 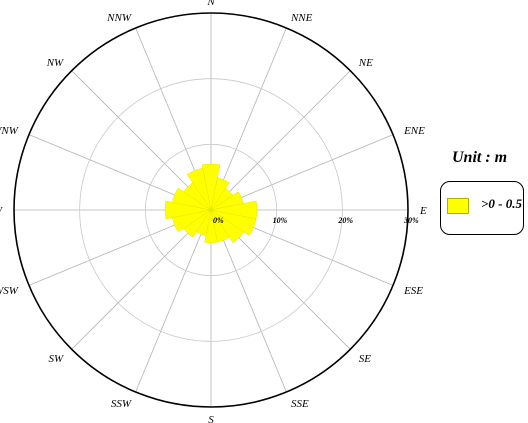 I want to click on direction-label-nne: NNE, so click(x=301, y=18).